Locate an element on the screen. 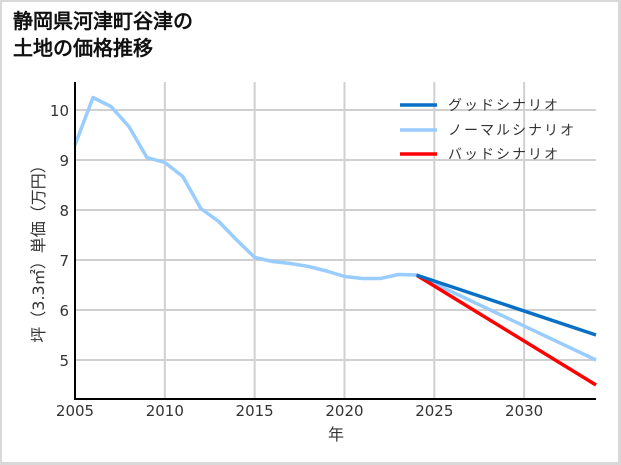 This screenshot has height=465, width=621. legend-label: ノーマルシナリオ is located at coordinates (512, 131).